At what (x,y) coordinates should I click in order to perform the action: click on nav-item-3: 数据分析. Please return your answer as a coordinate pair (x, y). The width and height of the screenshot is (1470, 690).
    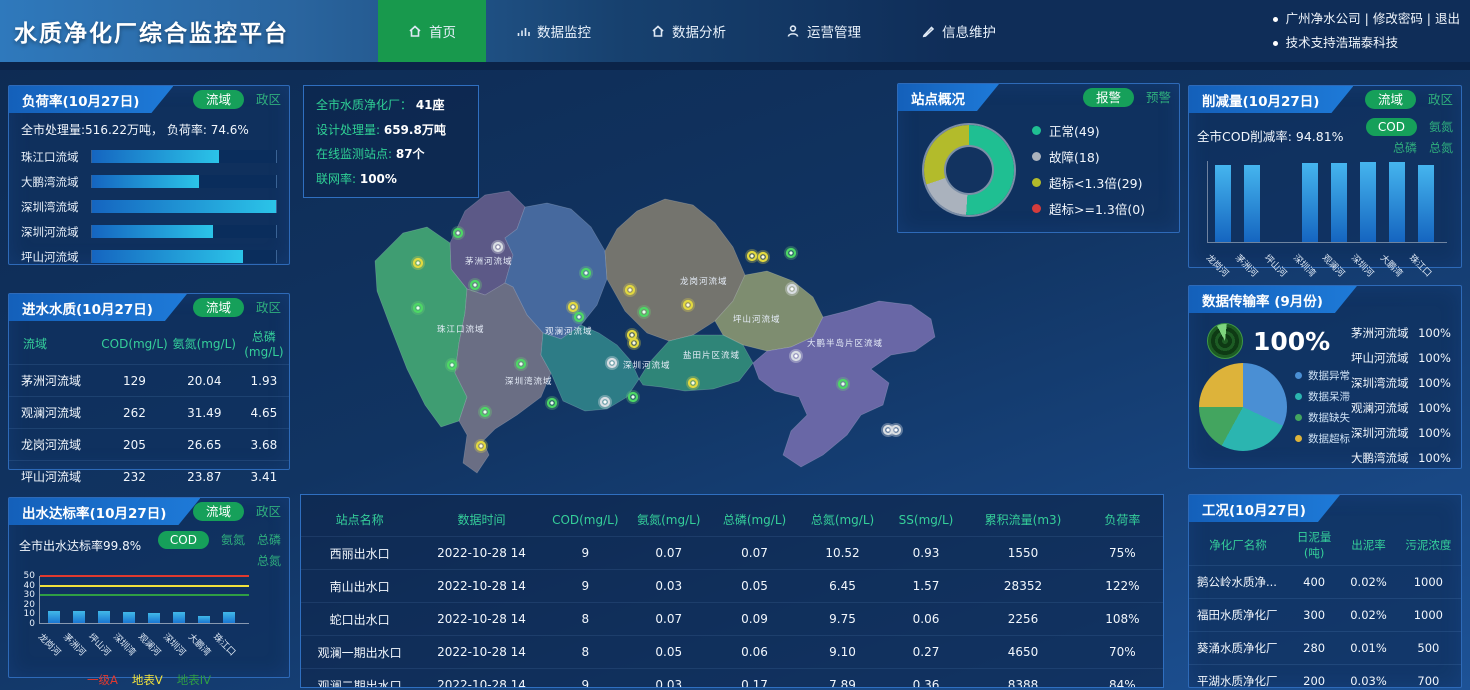
    Looking at the image, I should click on (688, 31).